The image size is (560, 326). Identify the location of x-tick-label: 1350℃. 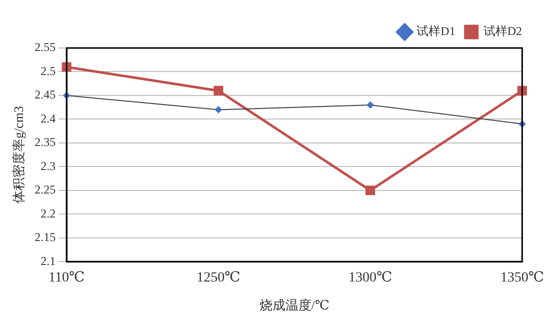
(522, 278).